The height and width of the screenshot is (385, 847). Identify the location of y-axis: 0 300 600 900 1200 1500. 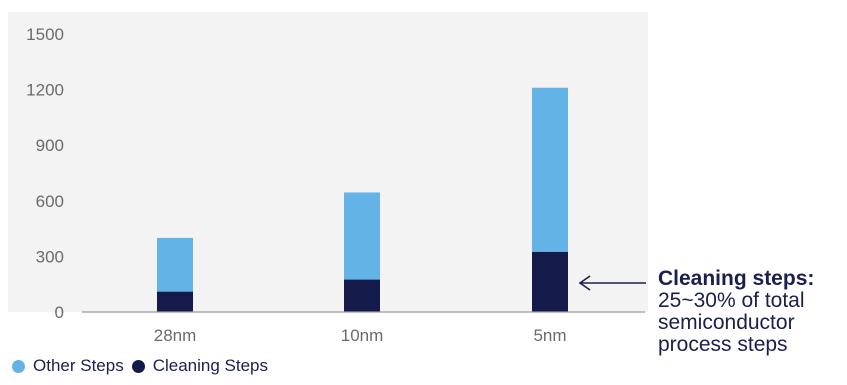
(45, 173).